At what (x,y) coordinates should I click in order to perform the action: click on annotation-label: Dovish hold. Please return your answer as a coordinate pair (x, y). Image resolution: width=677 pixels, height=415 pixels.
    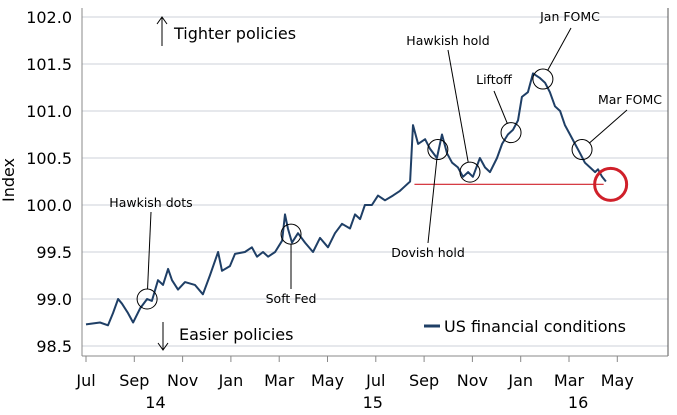
    Looking at the image, I should click on (428, 252).